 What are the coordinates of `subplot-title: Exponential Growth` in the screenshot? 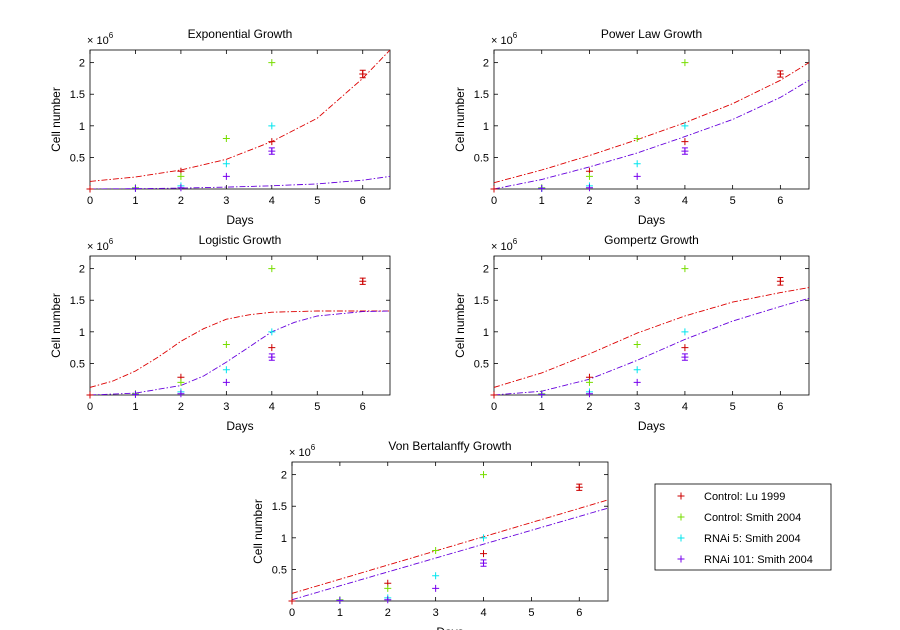 It's located at (240, 34).